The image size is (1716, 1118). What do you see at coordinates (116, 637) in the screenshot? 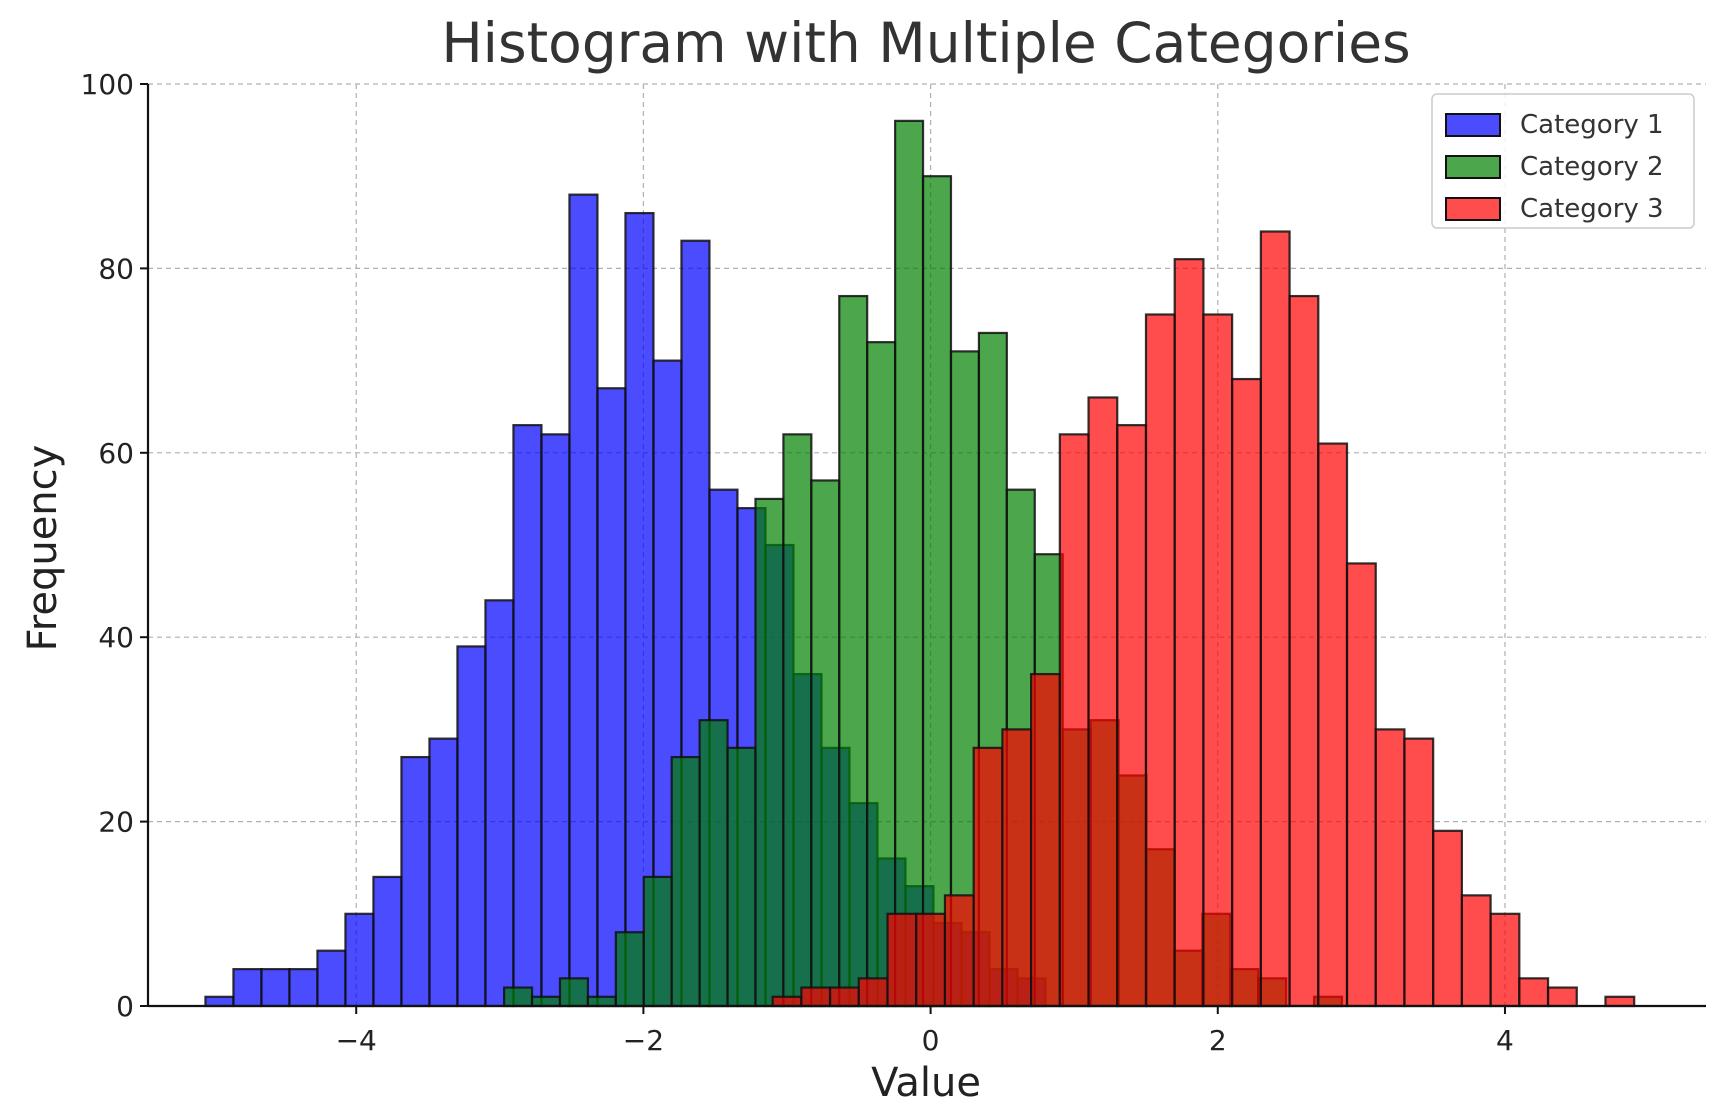
I see `y-tick-label: 40` at bounding box center [116, 637].